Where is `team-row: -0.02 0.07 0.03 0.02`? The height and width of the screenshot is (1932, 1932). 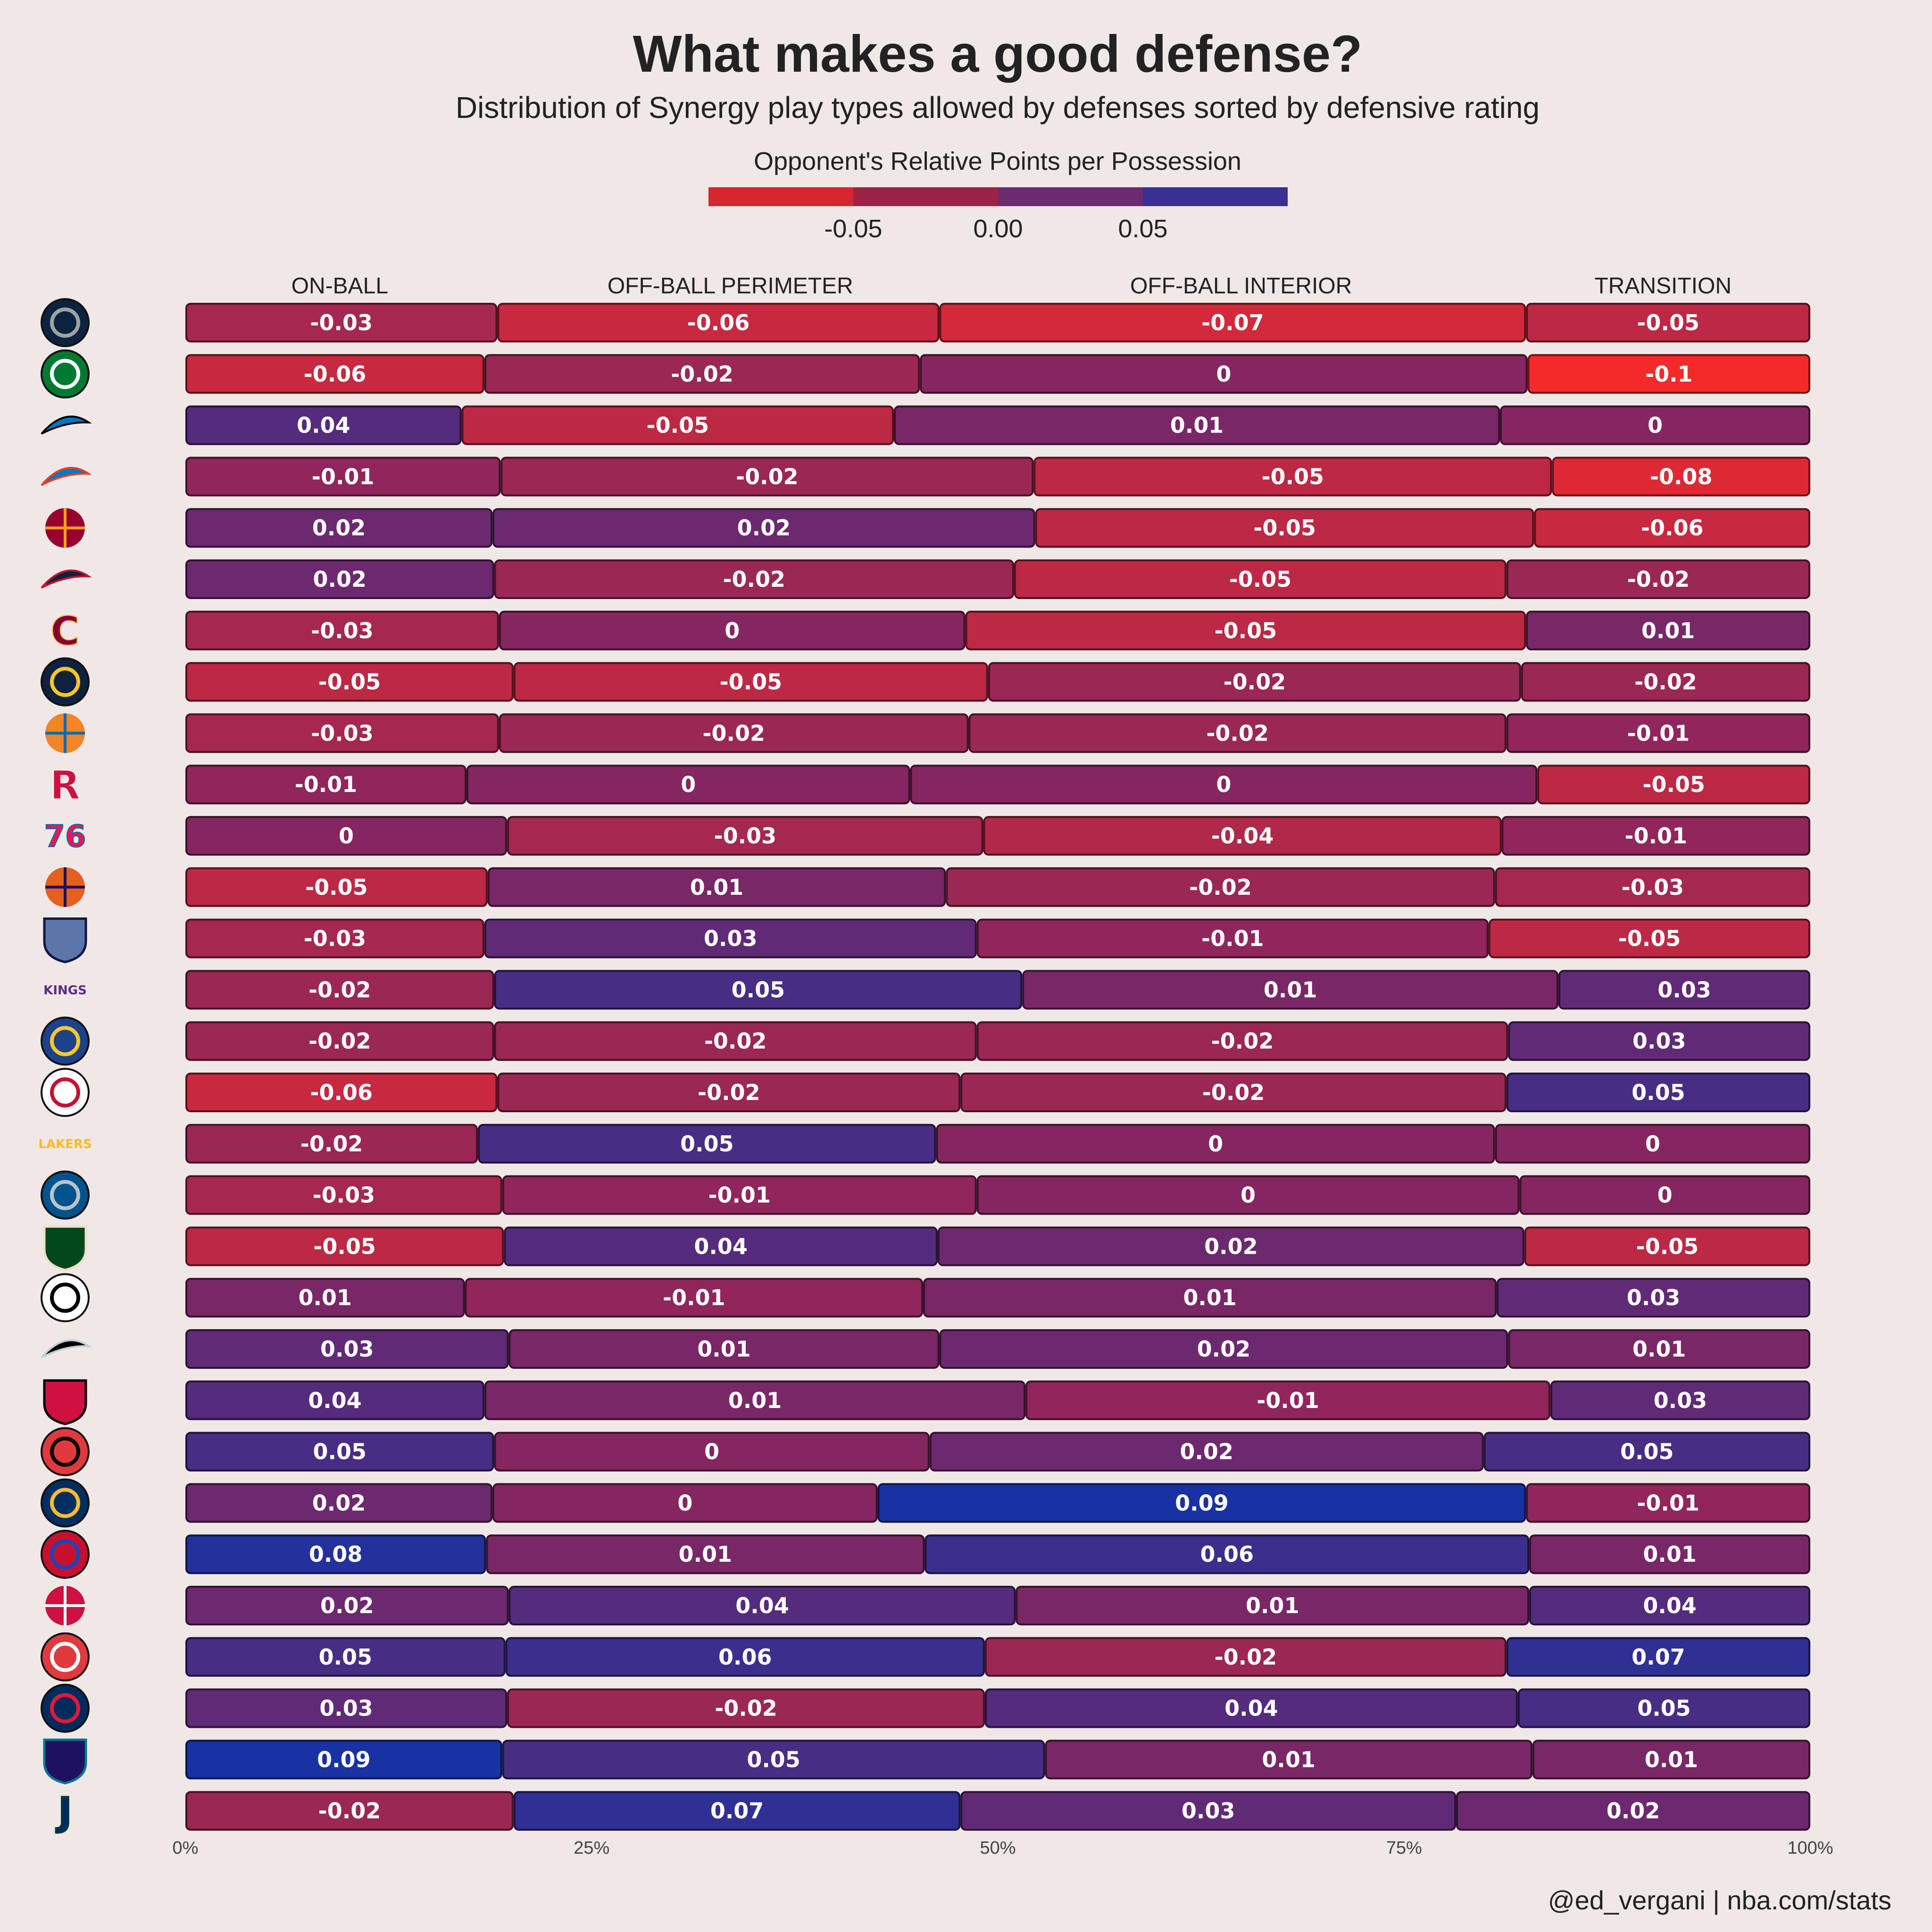
team-row: -0.02 0.07 0.03 0.02 is located at coordinates (998, 1811).